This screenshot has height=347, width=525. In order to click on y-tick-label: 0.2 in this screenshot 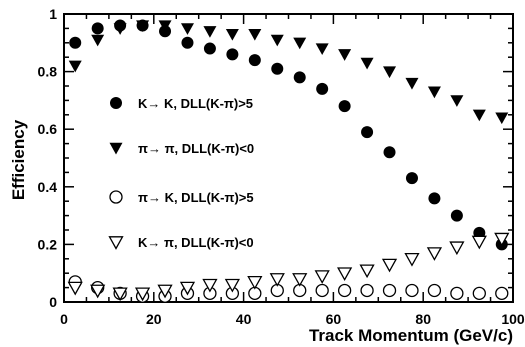, I will do `click(48, 244)`.